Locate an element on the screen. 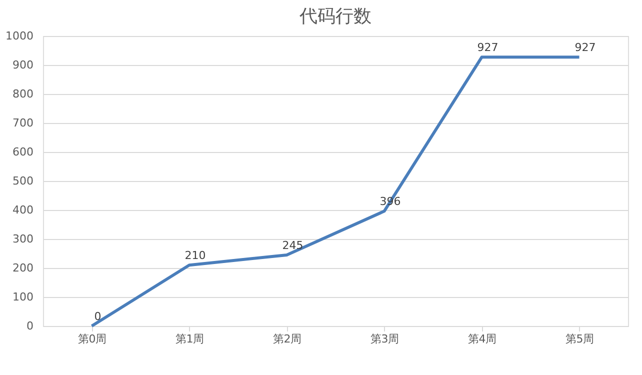 Image resolution: width=642 pixels, height=375 pixels. x-tick-label: 第2周 is located at coordinates (287, 339).